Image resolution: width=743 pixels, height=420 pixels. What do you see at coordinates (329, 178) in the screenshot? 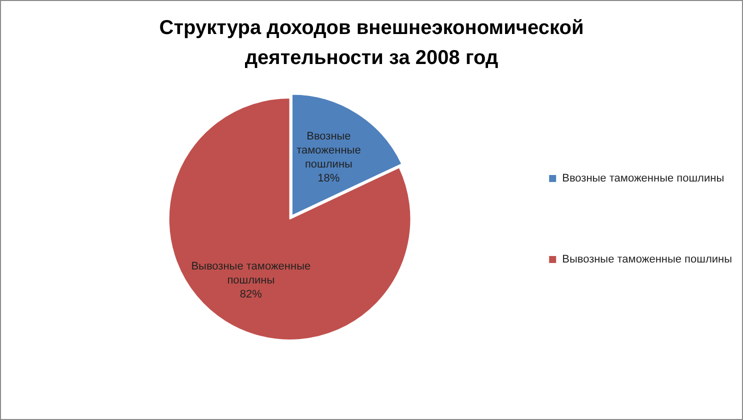
I see `data-label: 18%` at bounding box center [329, 178].